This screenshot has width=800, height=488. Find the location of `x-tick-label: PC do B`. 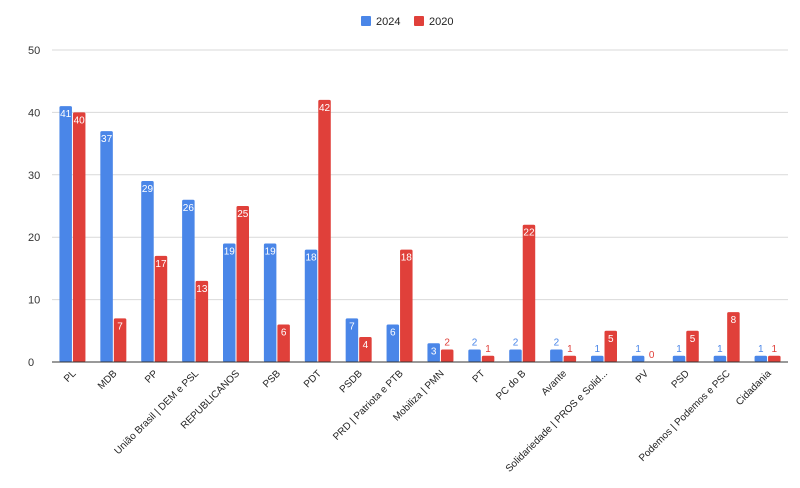

x-tick-label: PC do B is located at coordinates (511, 385).